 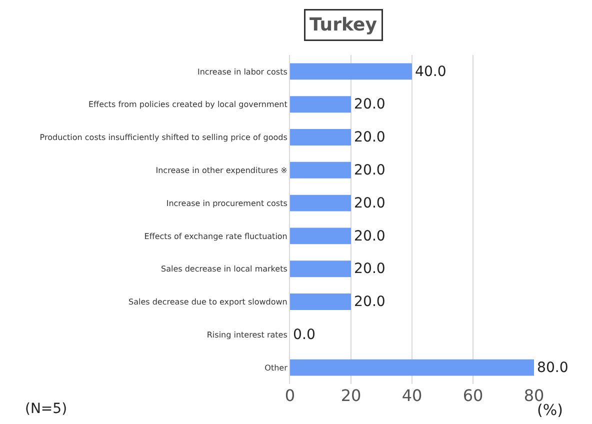 I want to click on x-tick-label: 20, so click(x=351, y=395).